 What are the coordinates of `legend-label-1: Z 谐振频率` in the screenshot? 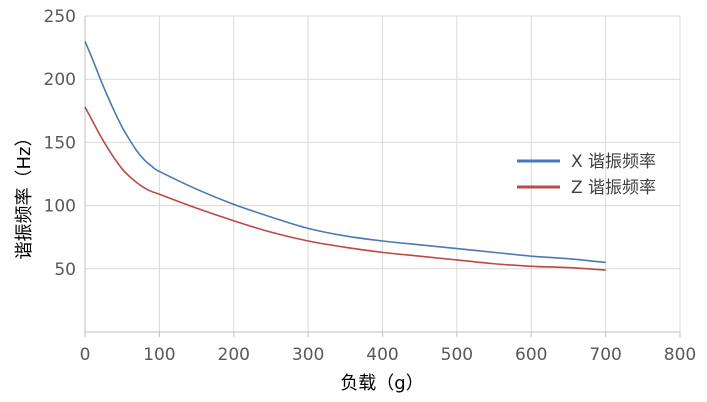 It's located at (613, 188).